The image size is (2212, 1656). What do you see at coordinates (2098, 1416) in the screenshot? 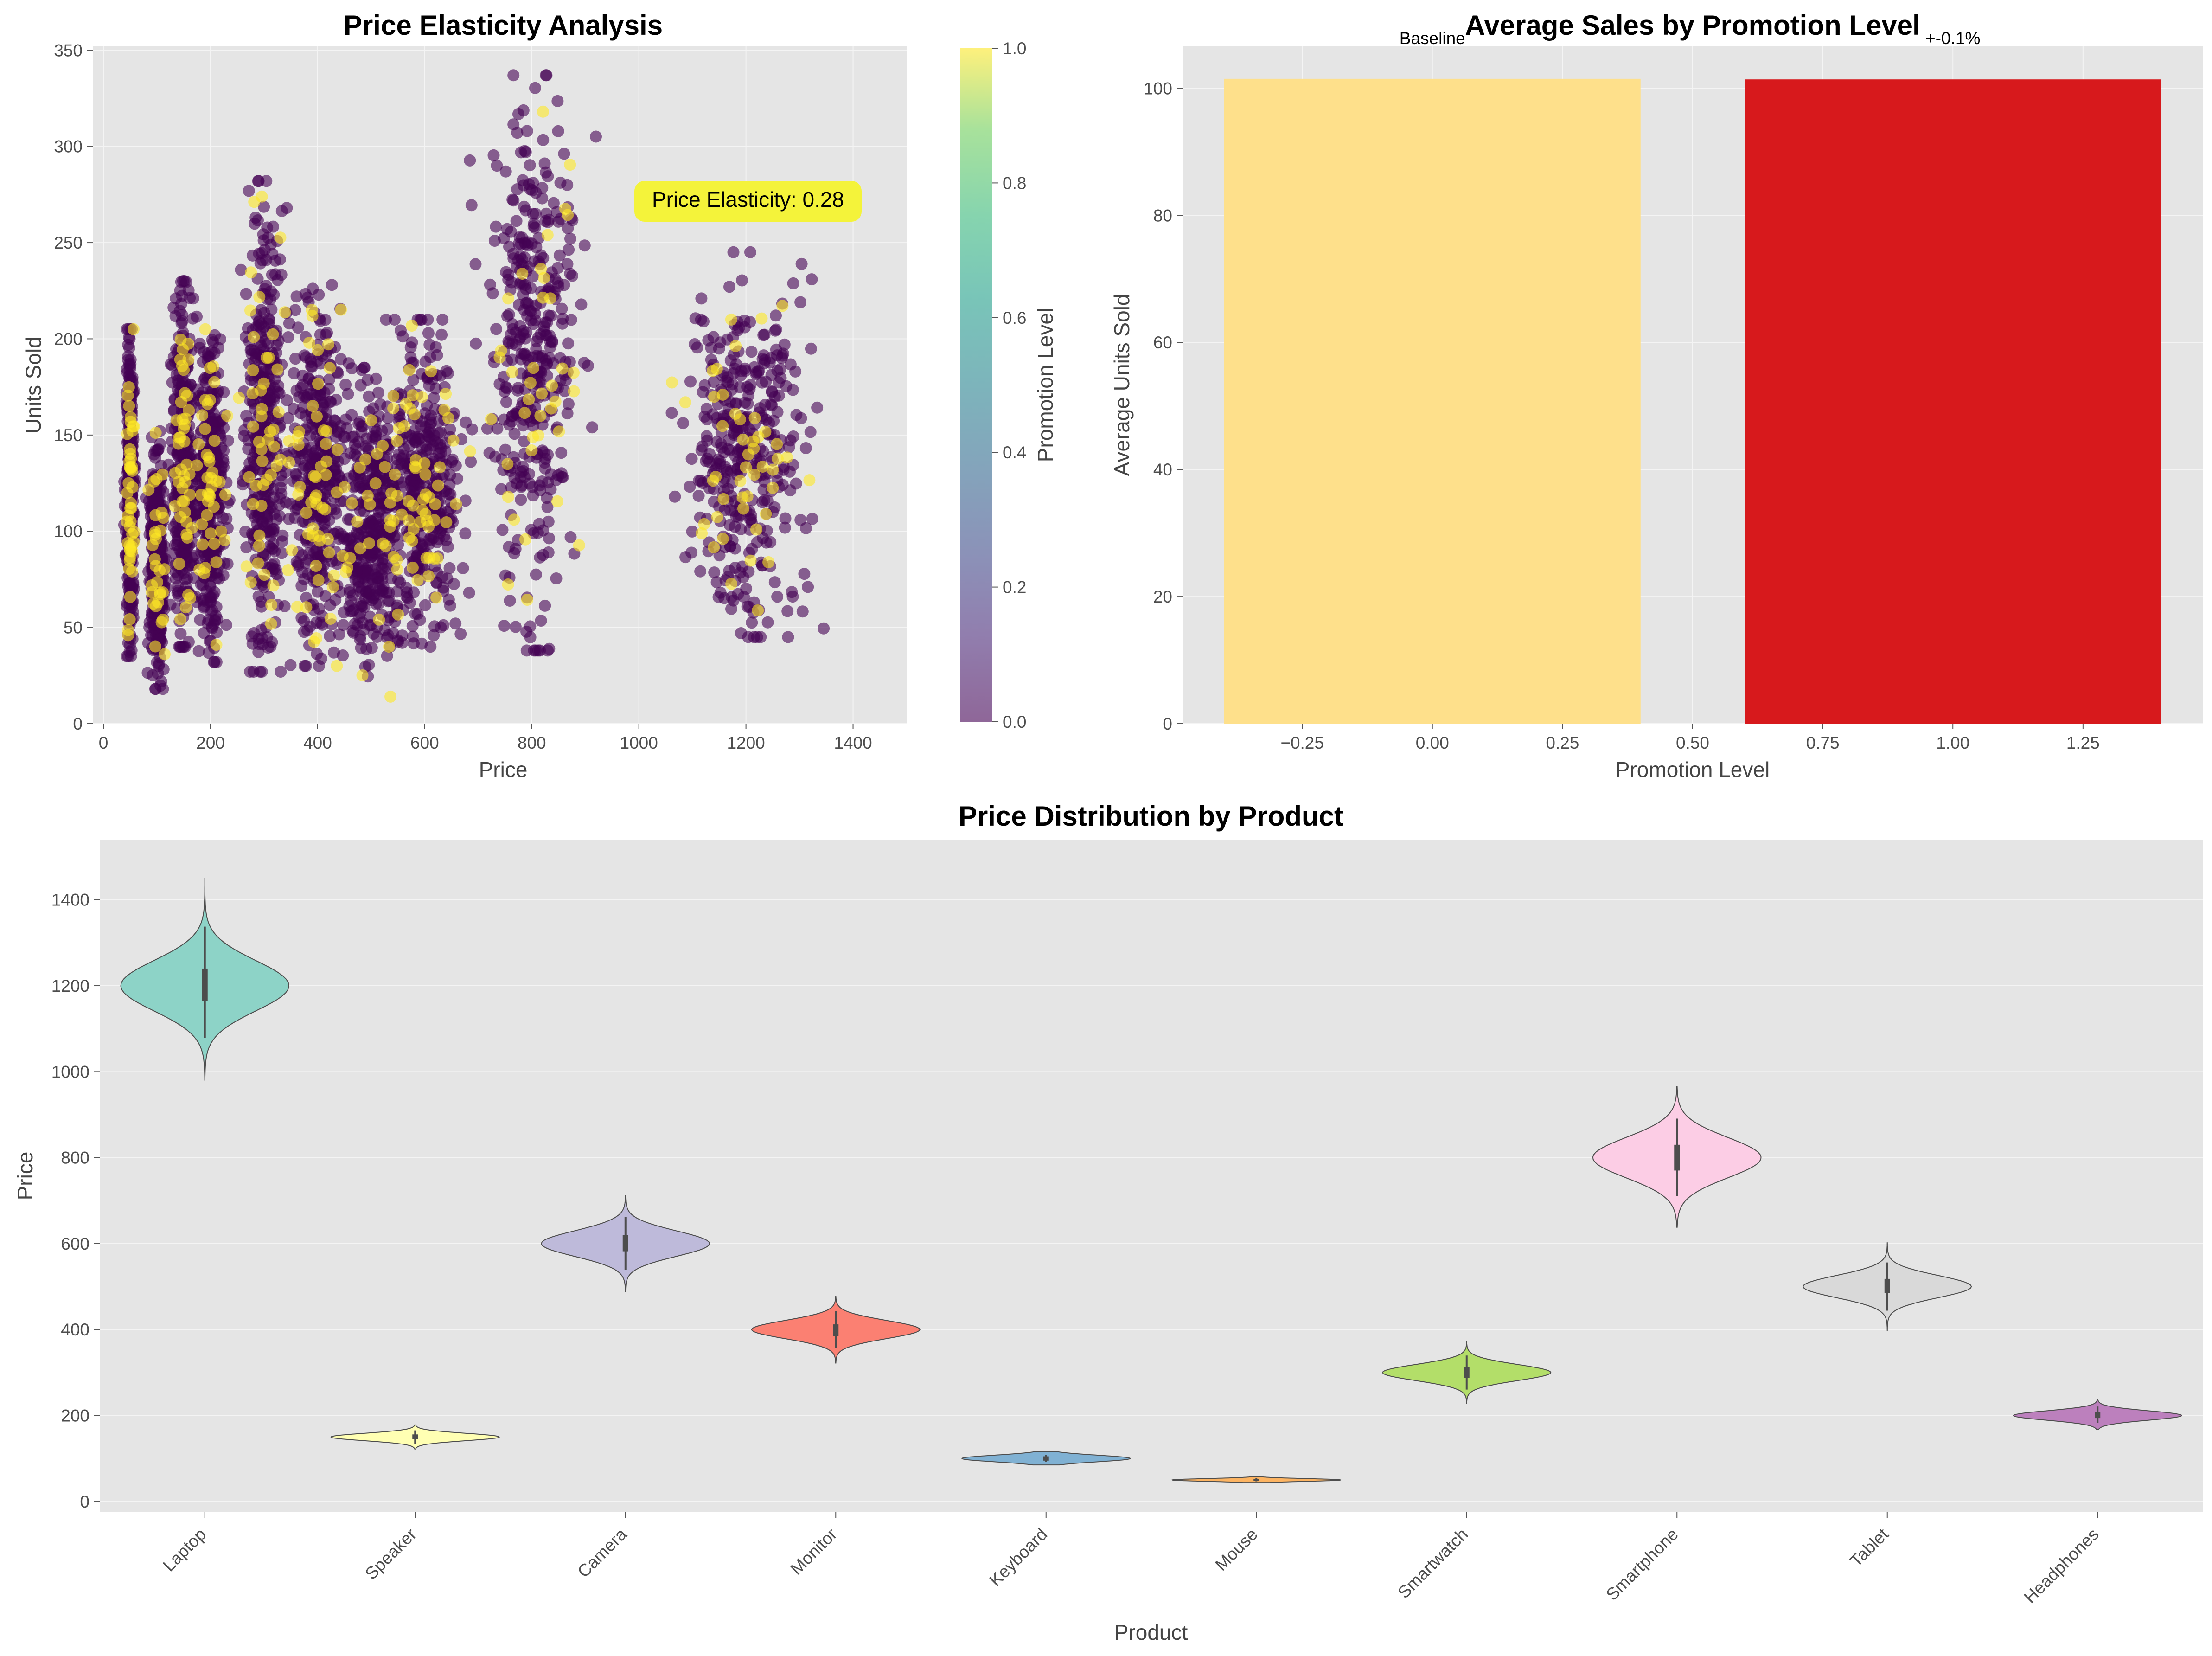
I see `violin-iqr-box` at bounding box center [2098, 1416].